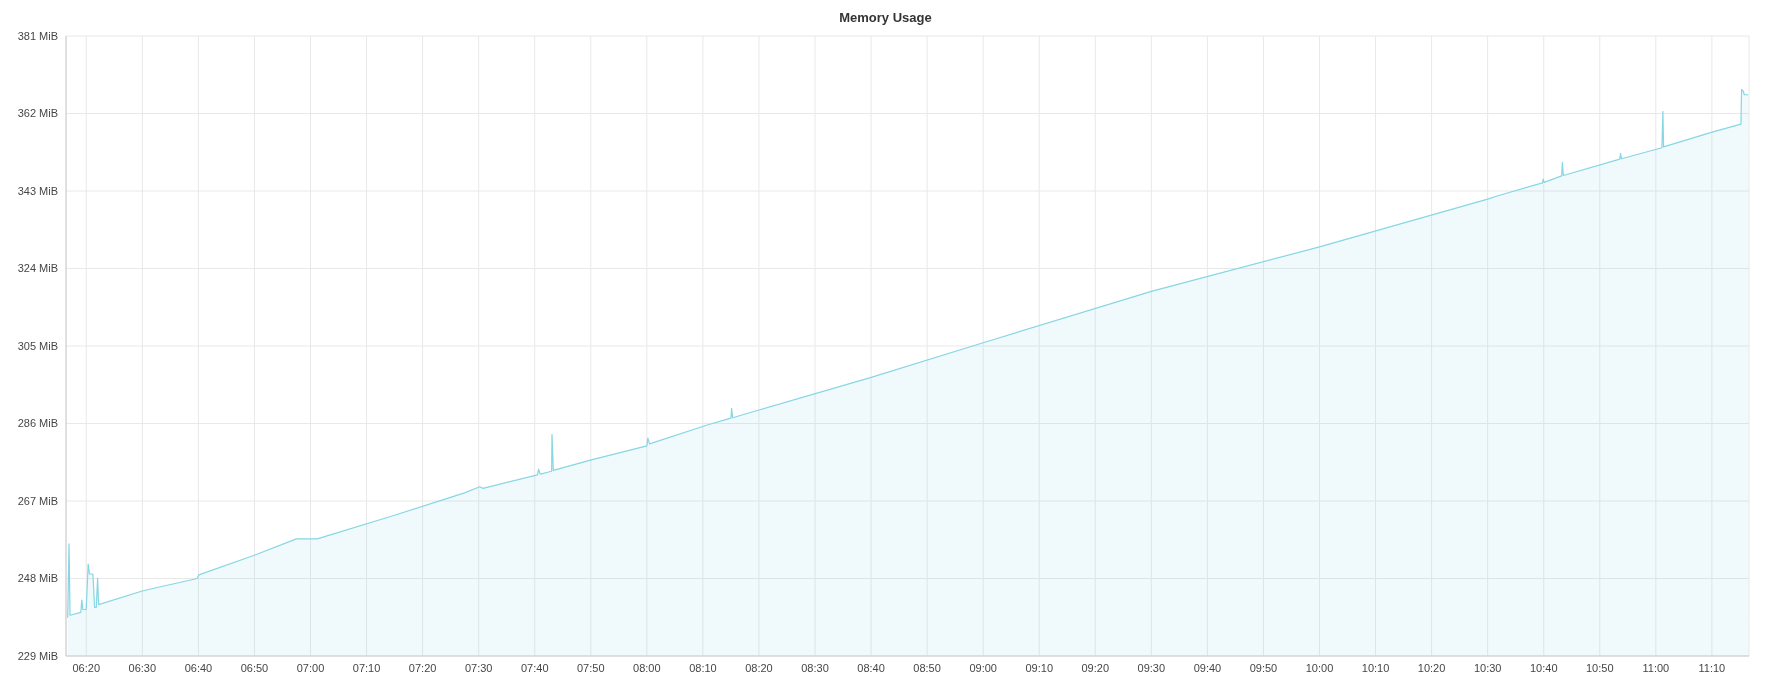  I want to click on y-tick-label: 362 MiB, so click(37, 113).